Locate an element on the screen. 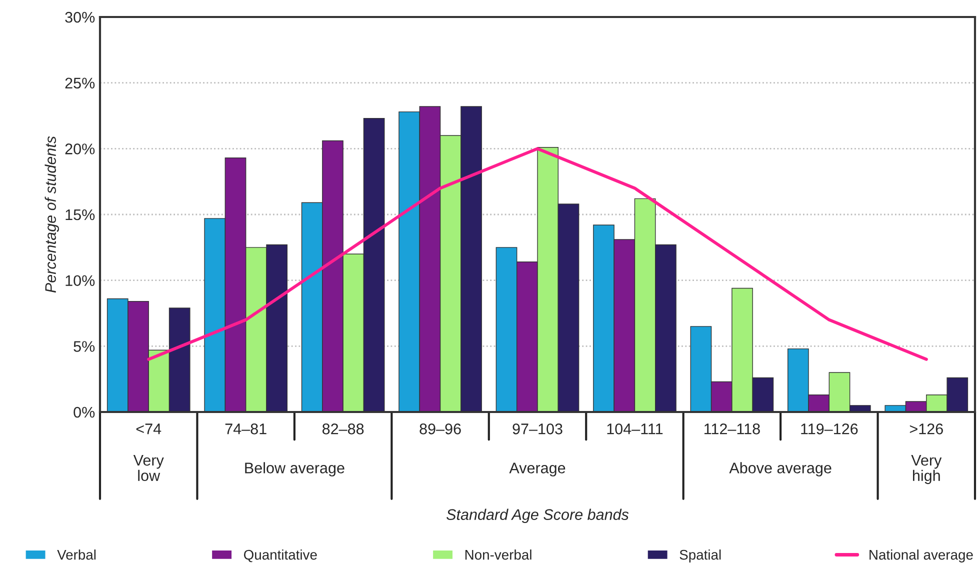  y-tick-label: 30% is located at coordinates (80, 17).